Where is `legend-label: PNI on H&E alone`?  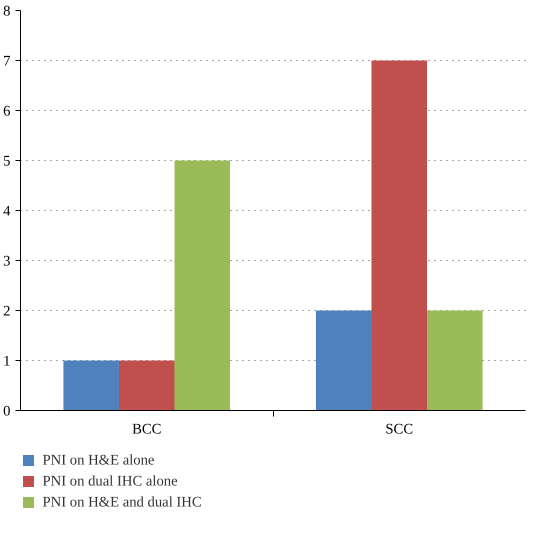 legend-label: PNI on H&E alone is located at coordinates (98, 460).